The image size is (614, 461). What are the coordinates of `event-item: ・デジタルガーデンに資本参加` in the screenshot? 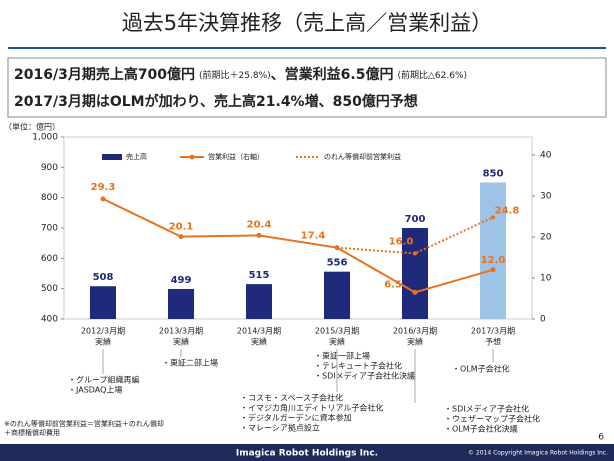 It's located at (296, 418).